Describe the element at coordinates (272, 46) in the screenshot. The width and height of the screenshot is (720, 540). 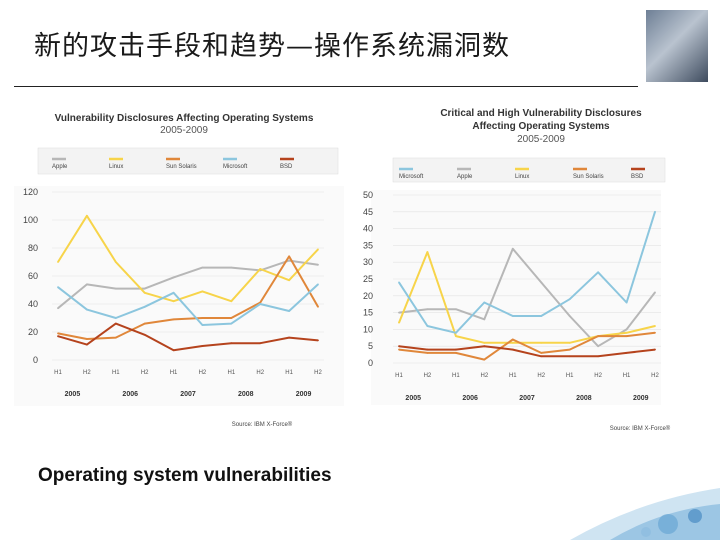
I see `slide-title: 新的攻击手段和趋势—操作系统漏洞数` at that location.